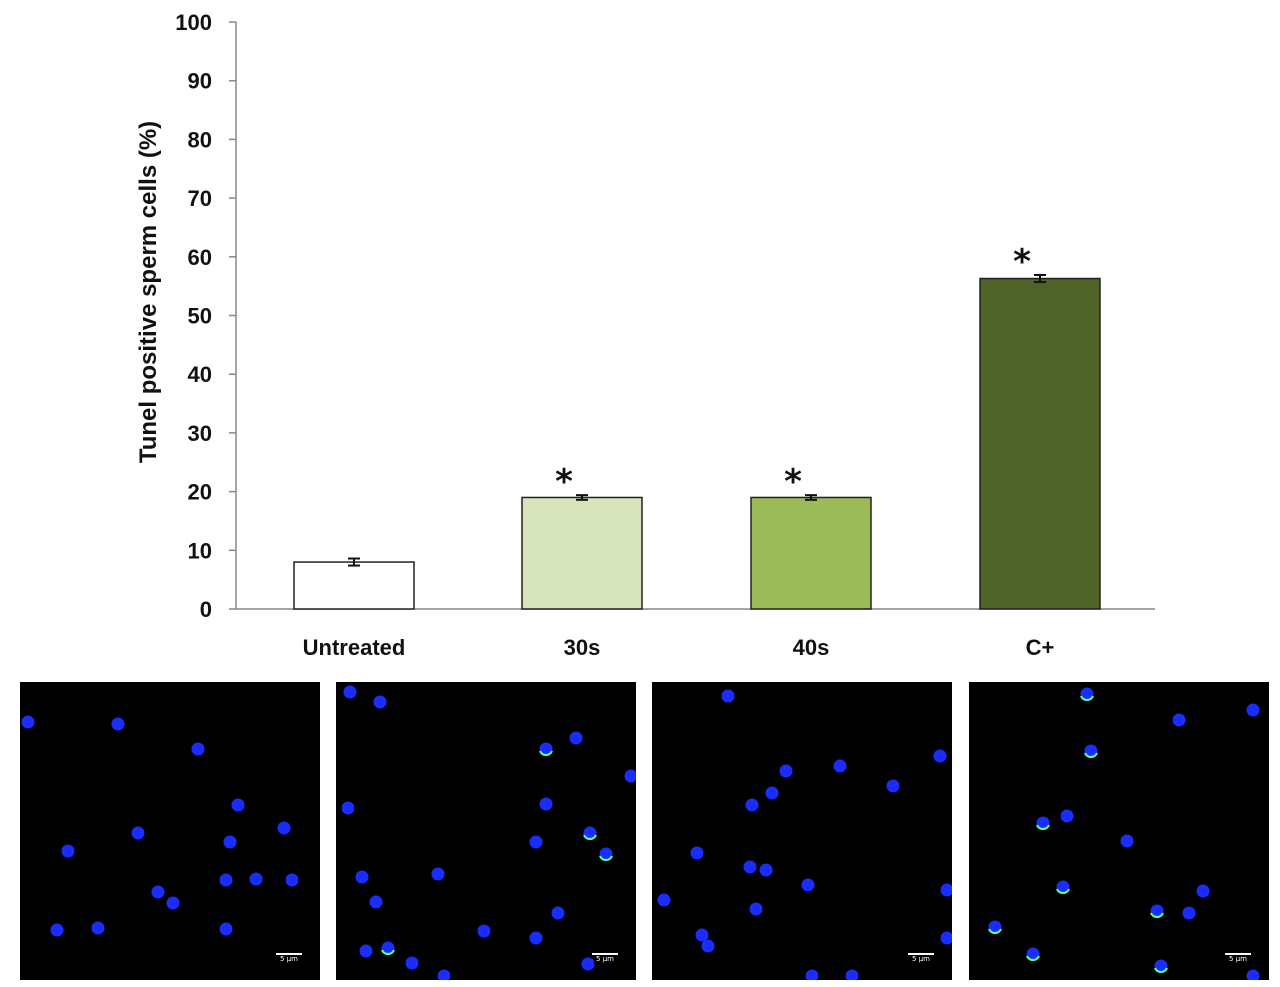 This screenshot has width=1280, height=987. Describe the element at coordinates (206, 609) in the screenshot. I see `y-tick-label: 0` at that location.